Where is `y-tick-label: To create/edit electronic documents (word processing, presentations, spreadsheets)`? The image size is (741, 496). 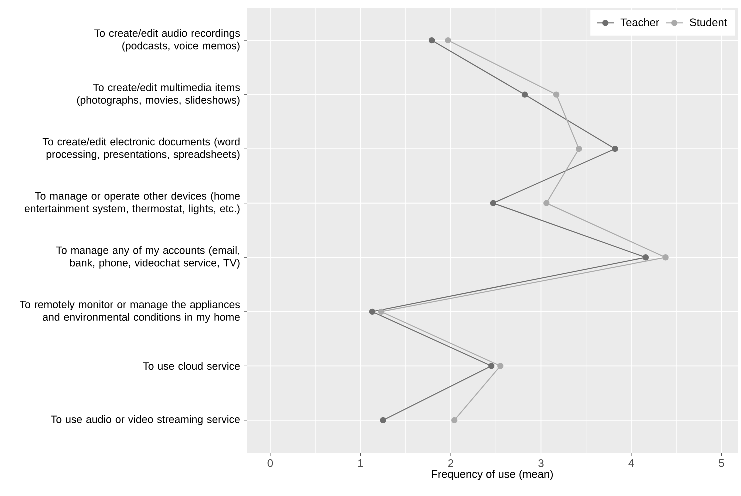
y-tick-label: To create/edit electronic documents (word processing, presentations, spreadsheets) is located at coordinates (141, 149).